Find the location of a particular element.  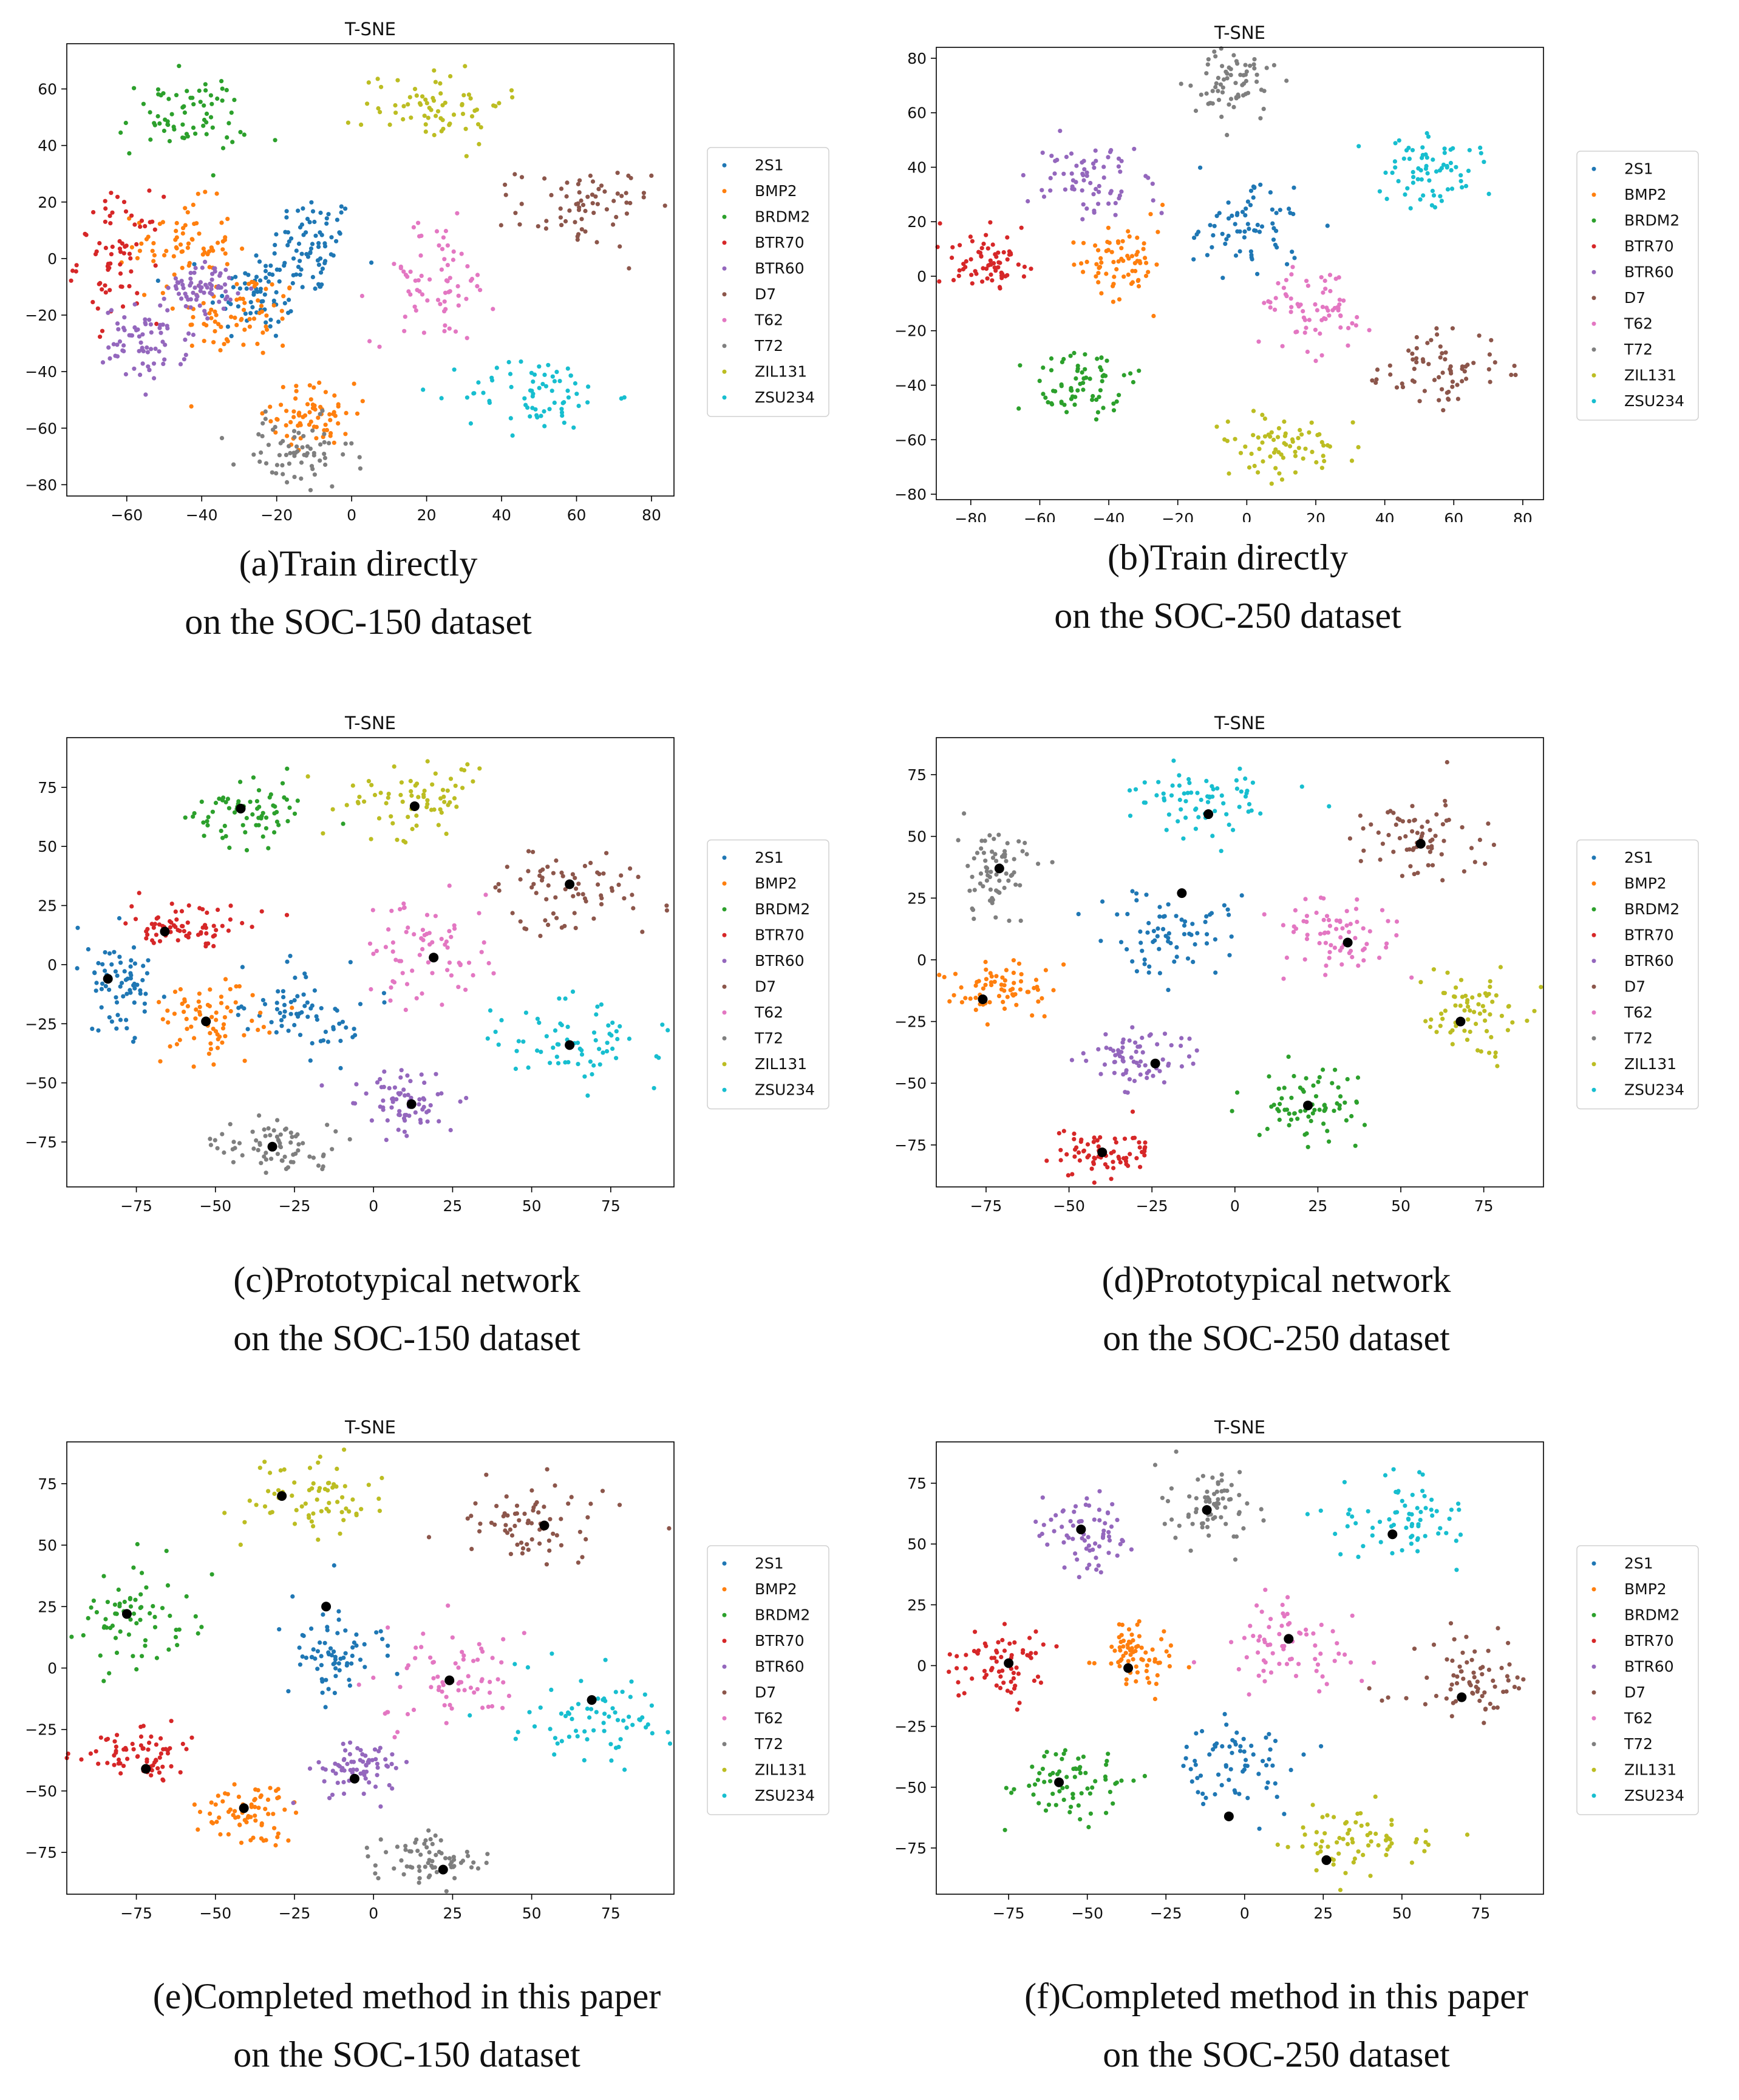

caption-c-line2: on the SOC-150 dataset is located at coordinates (406, 1338).